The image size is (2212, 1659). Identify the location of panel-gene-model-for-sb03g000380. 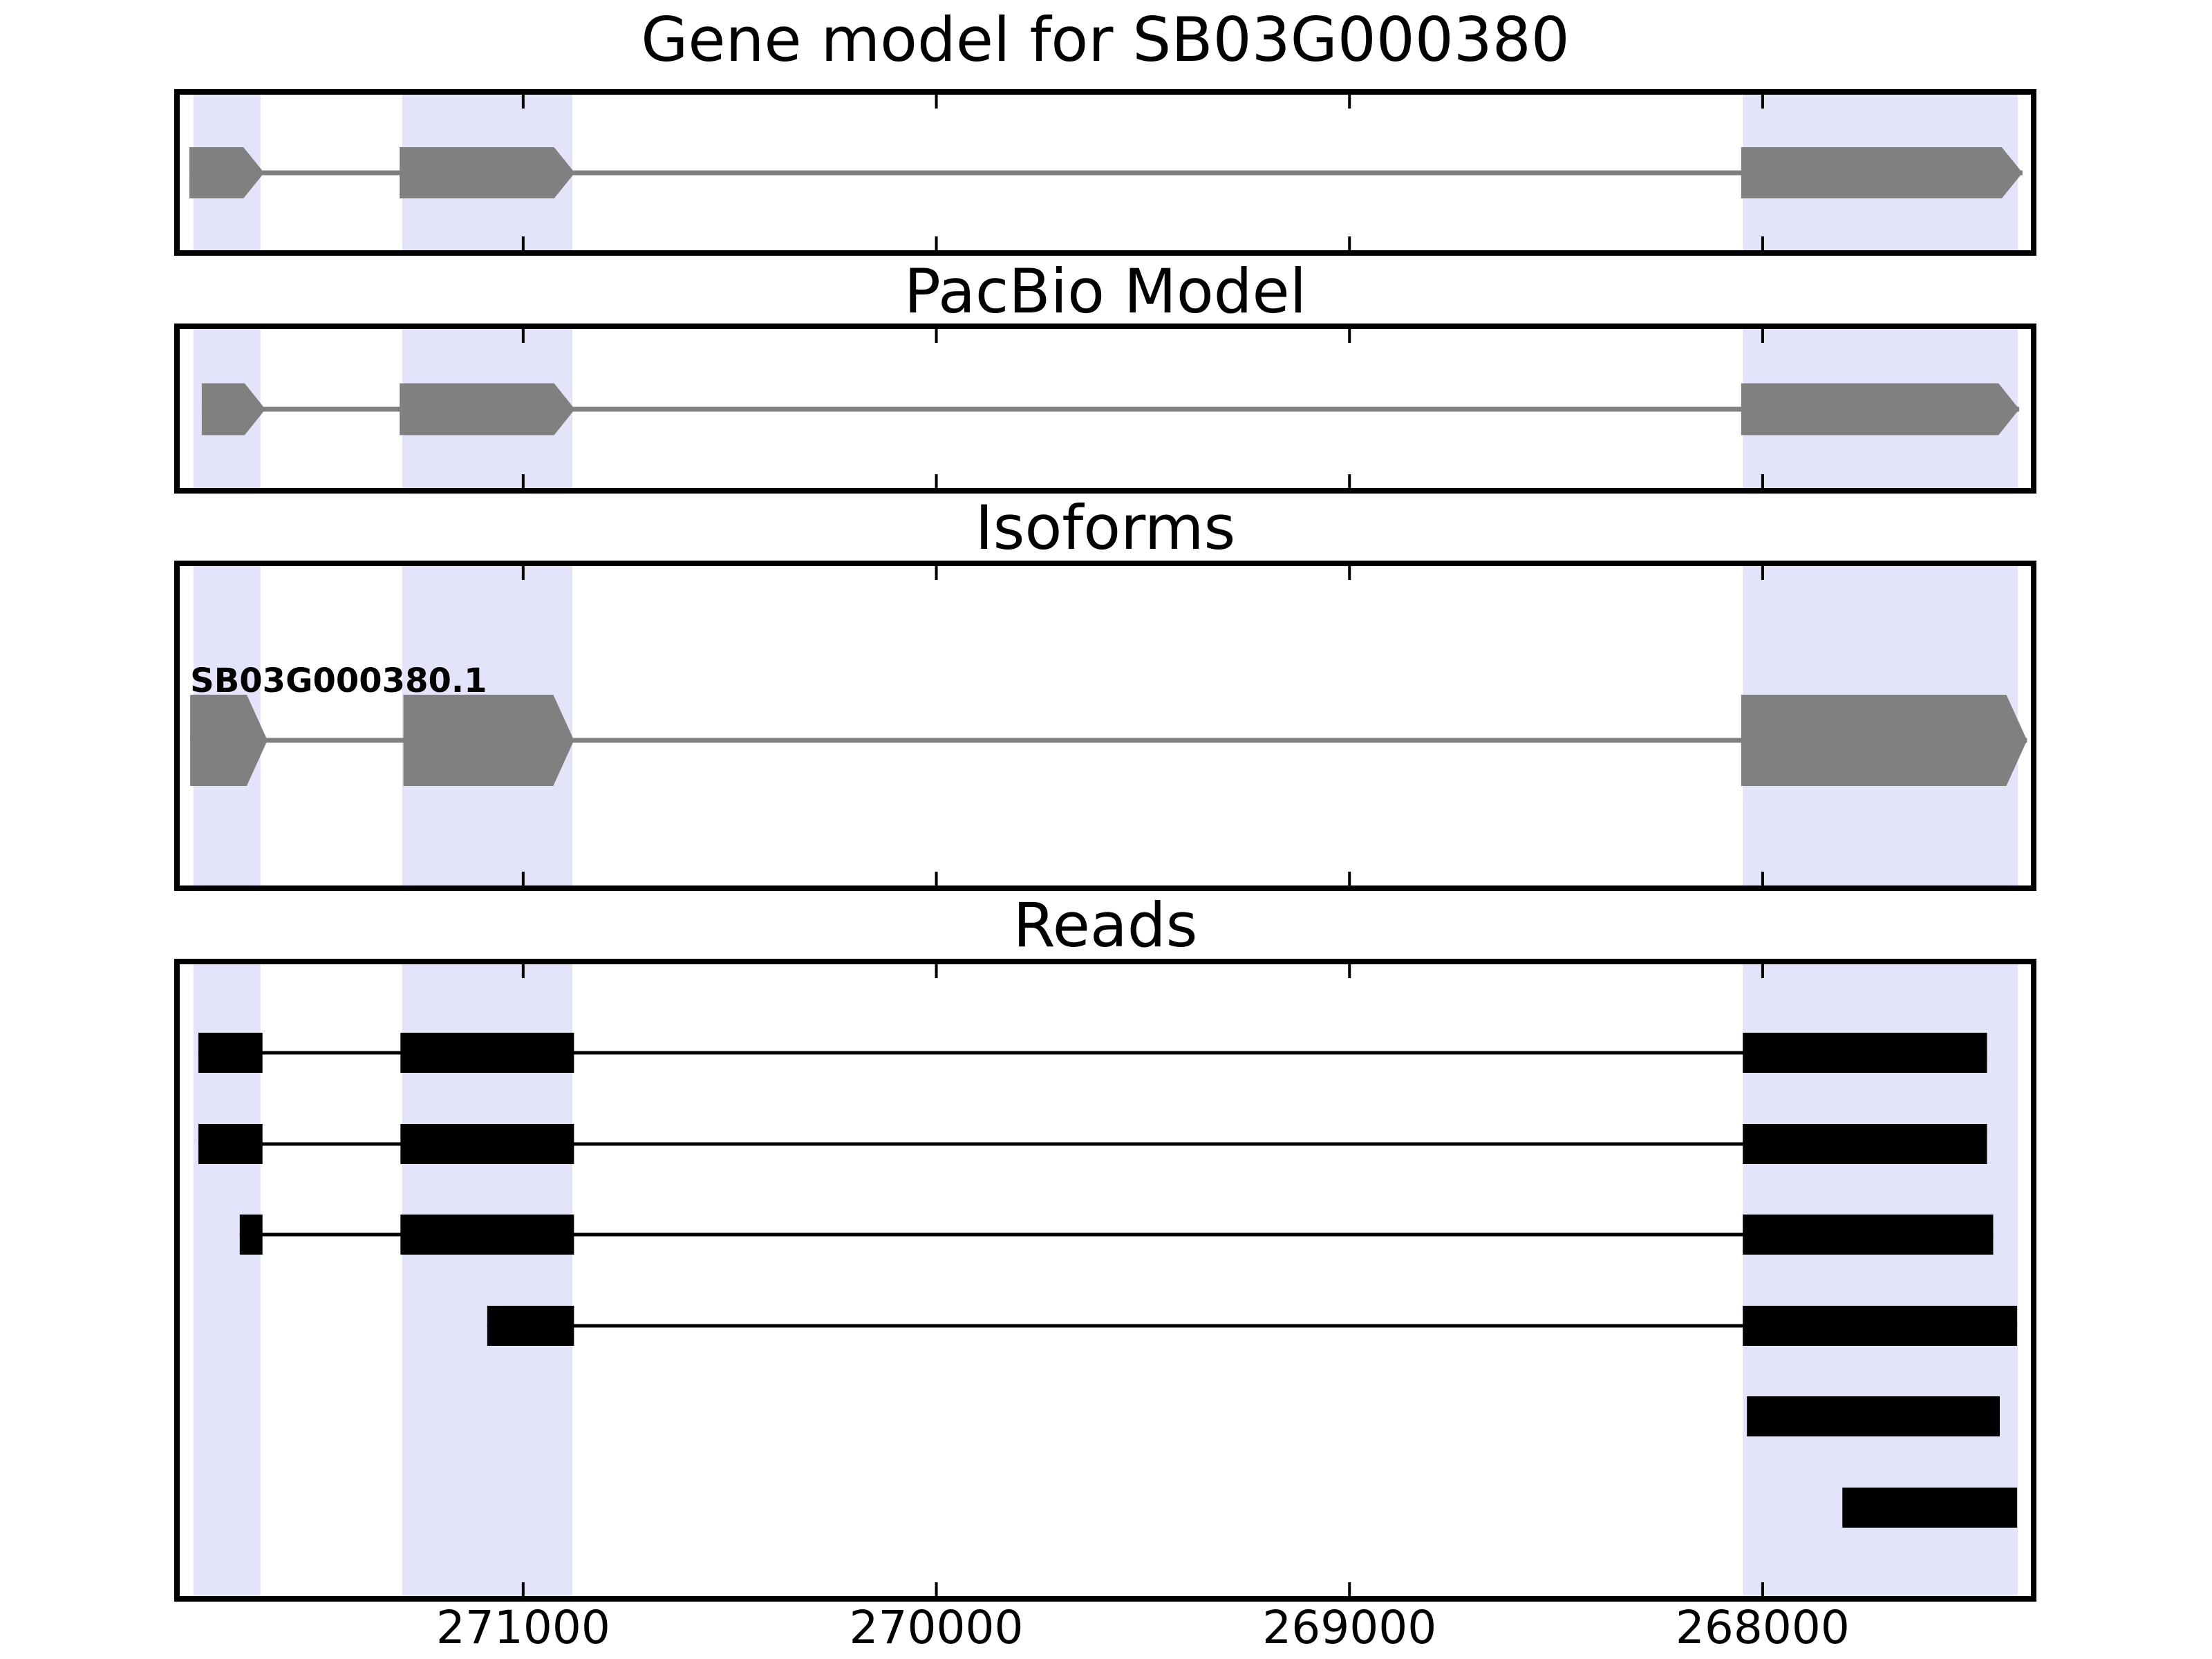
(1105, 172).